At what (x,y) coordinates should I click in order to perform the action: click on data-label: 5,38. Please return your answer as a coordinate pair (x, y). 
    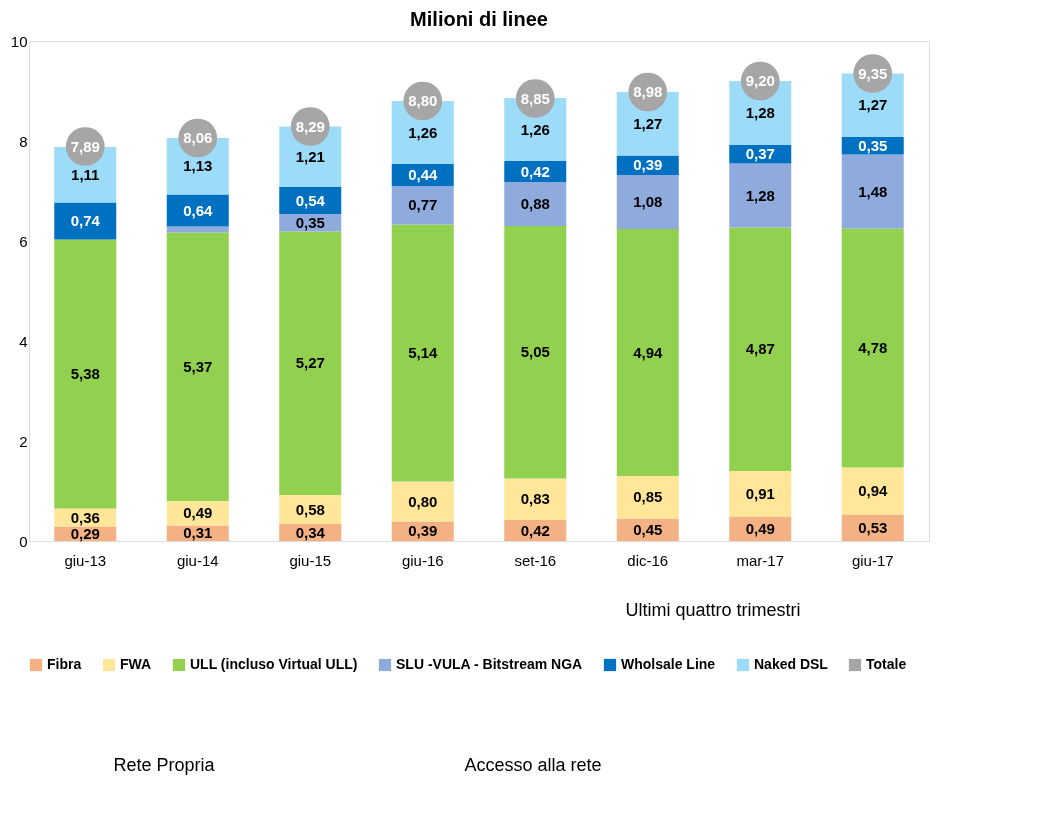
    Looking at the image, I should click on (85, 373).